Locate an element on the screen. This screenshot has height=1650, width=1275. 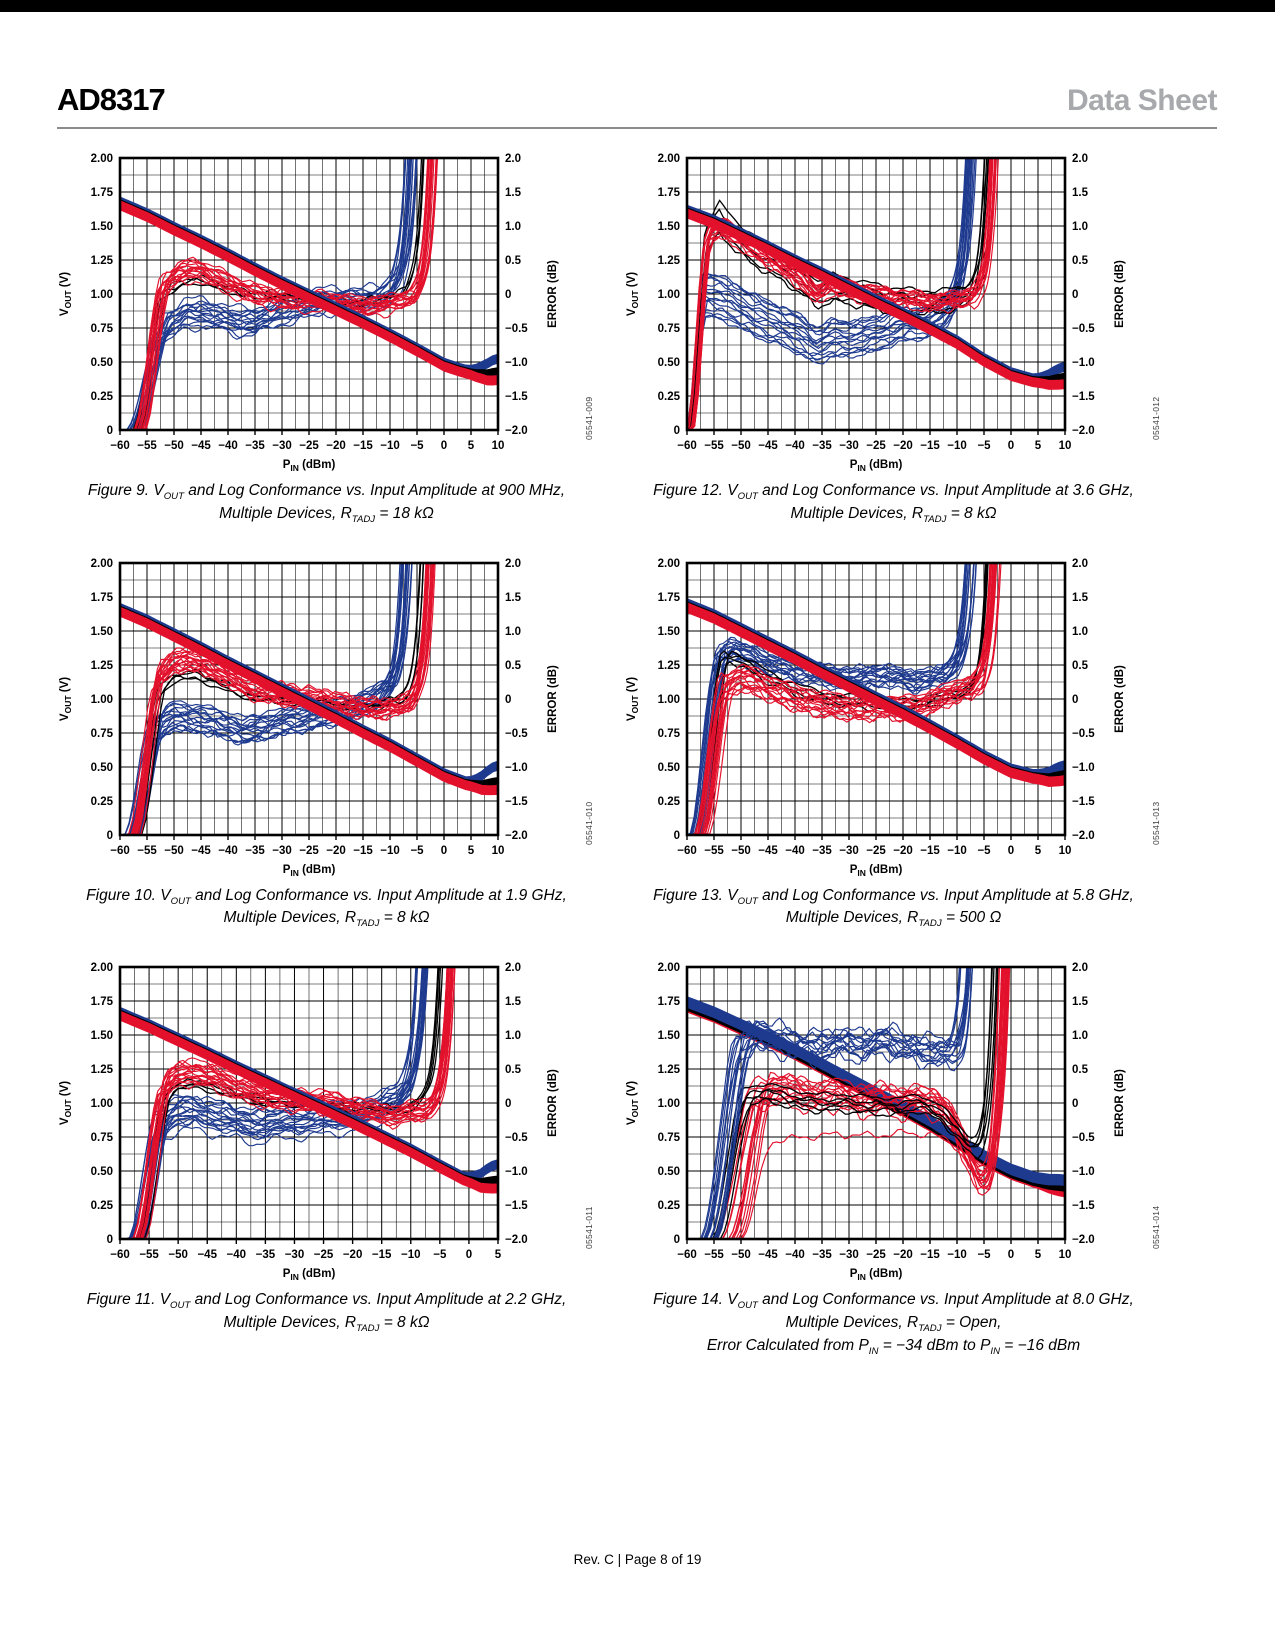
svg-text: −35 is located at coordinates (822, 1255).